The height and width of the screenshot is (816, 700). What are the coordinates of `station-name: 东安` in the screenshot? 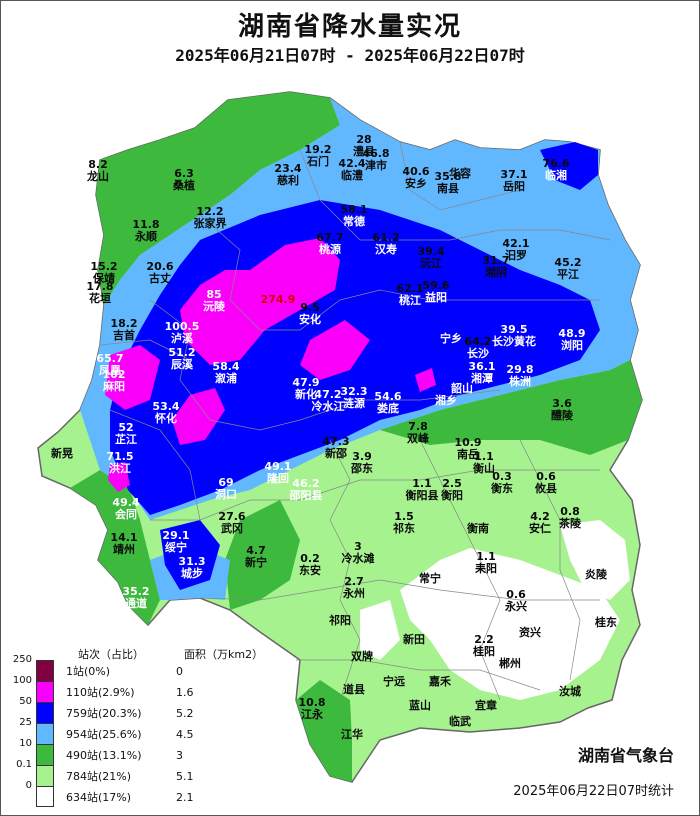 It's located at (310, 570).